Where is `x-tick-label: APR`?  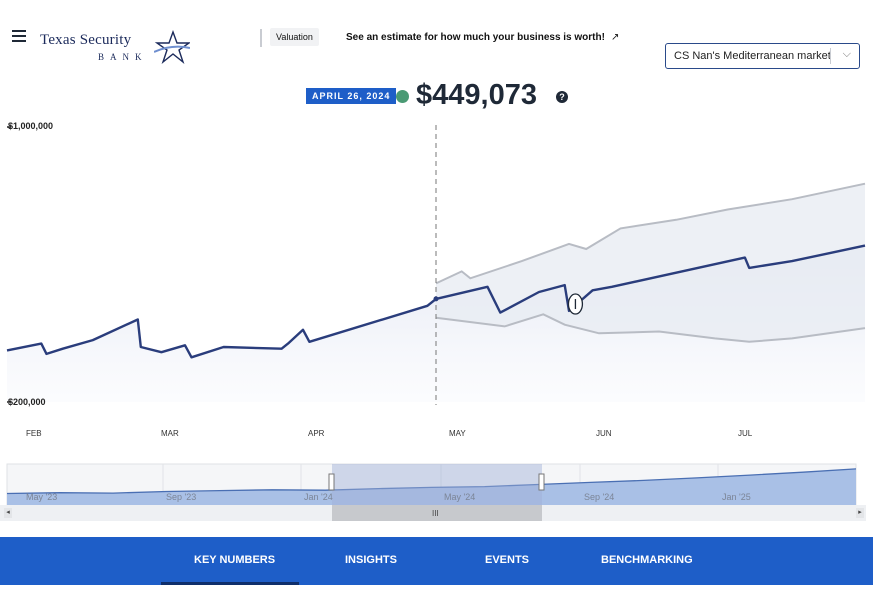
x-tick-label: APR is located at coordinates (316, 433).